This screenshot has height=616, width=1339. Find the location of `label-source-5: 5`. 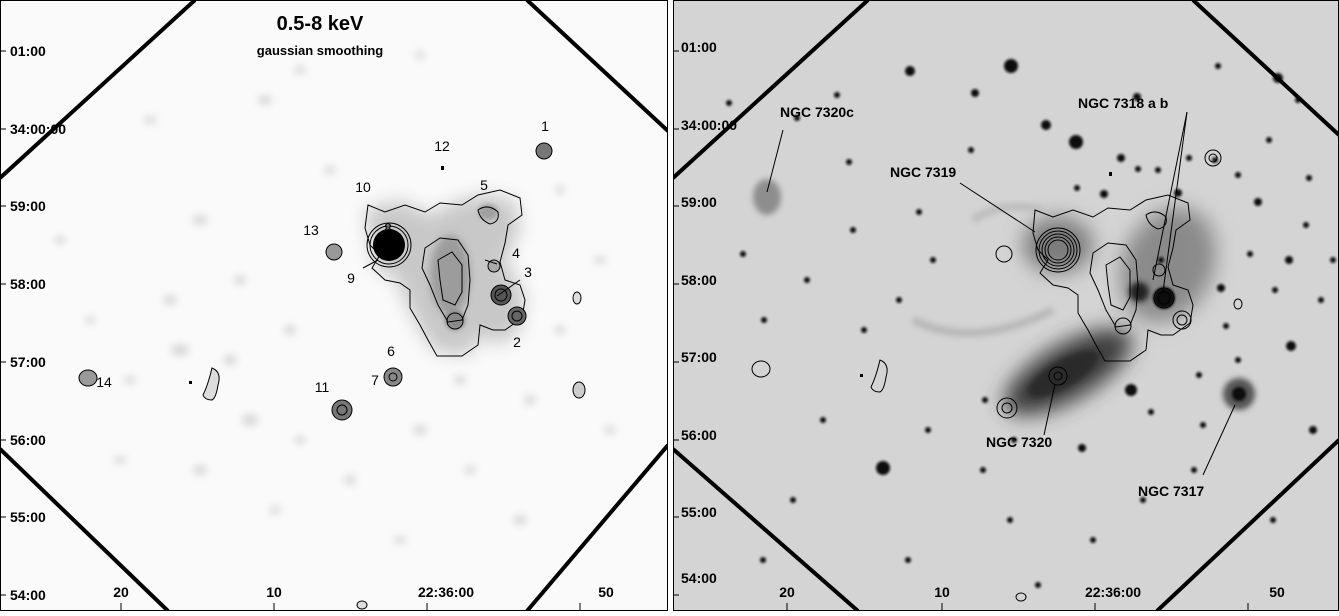

label-source-5: 5 is located at coordinates (484, 185).